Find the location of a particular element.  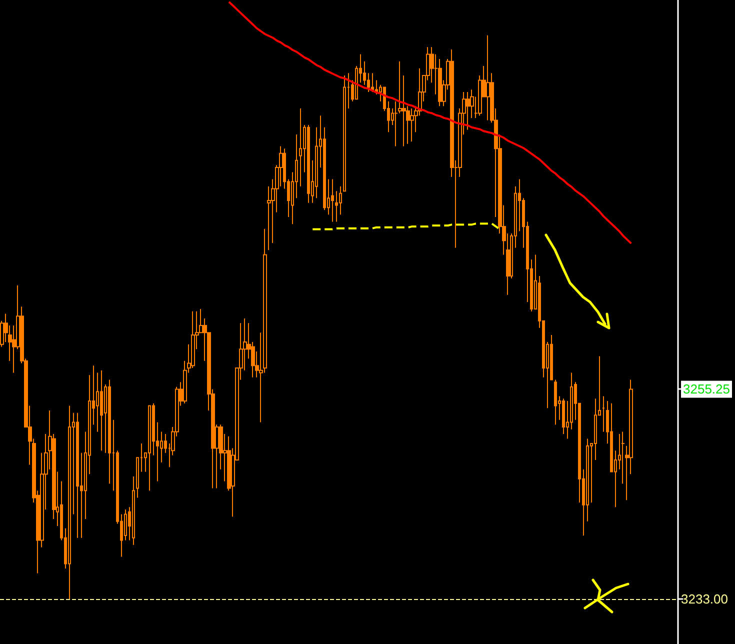

y-tick-label: 3233.00 is located at coordinates (704, 599).